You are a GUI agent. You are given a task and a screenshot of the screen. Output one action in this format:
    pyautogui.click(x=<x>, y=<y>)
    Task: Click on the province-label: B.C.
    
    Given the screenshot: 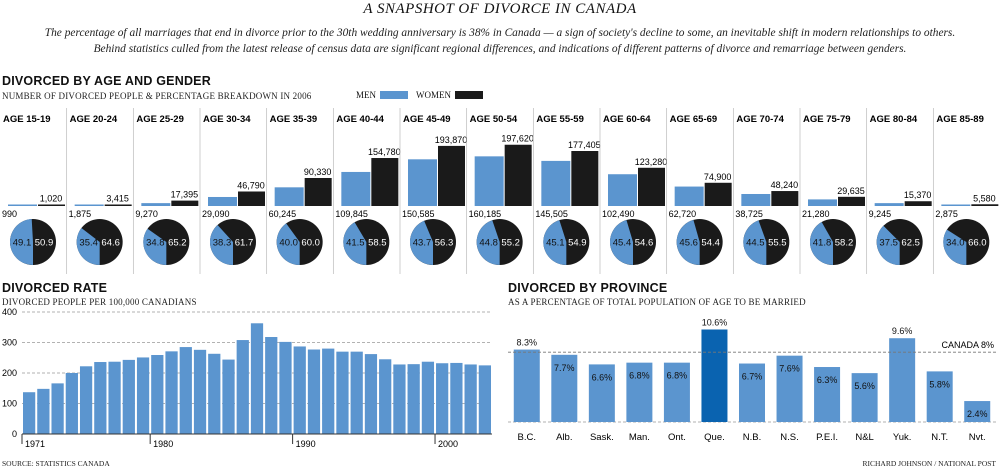 What is the action you would take?
    pyautogui.click(x=527, y=437)
    